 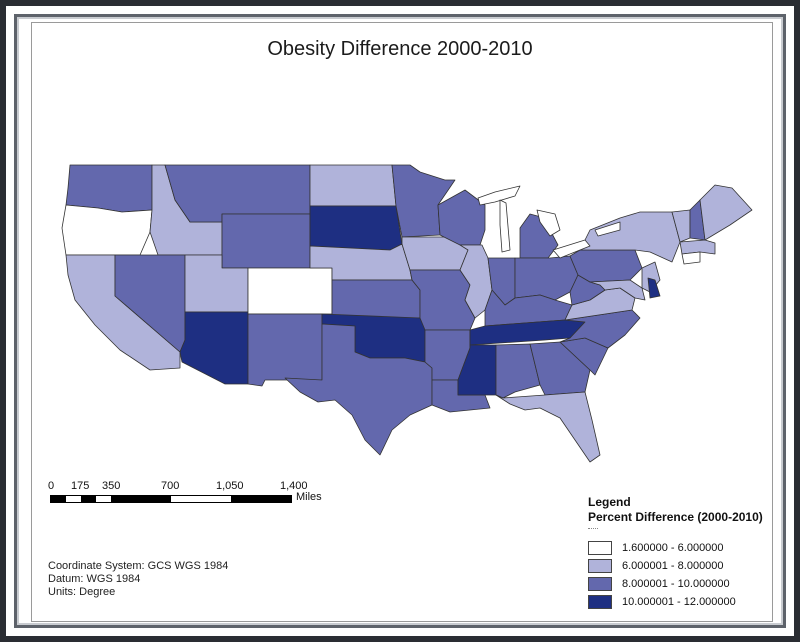 What do you see at coordinates (51, 486) in the screenshot?
I see `scale-tick-label: 0` at bounding box center [51, 486].